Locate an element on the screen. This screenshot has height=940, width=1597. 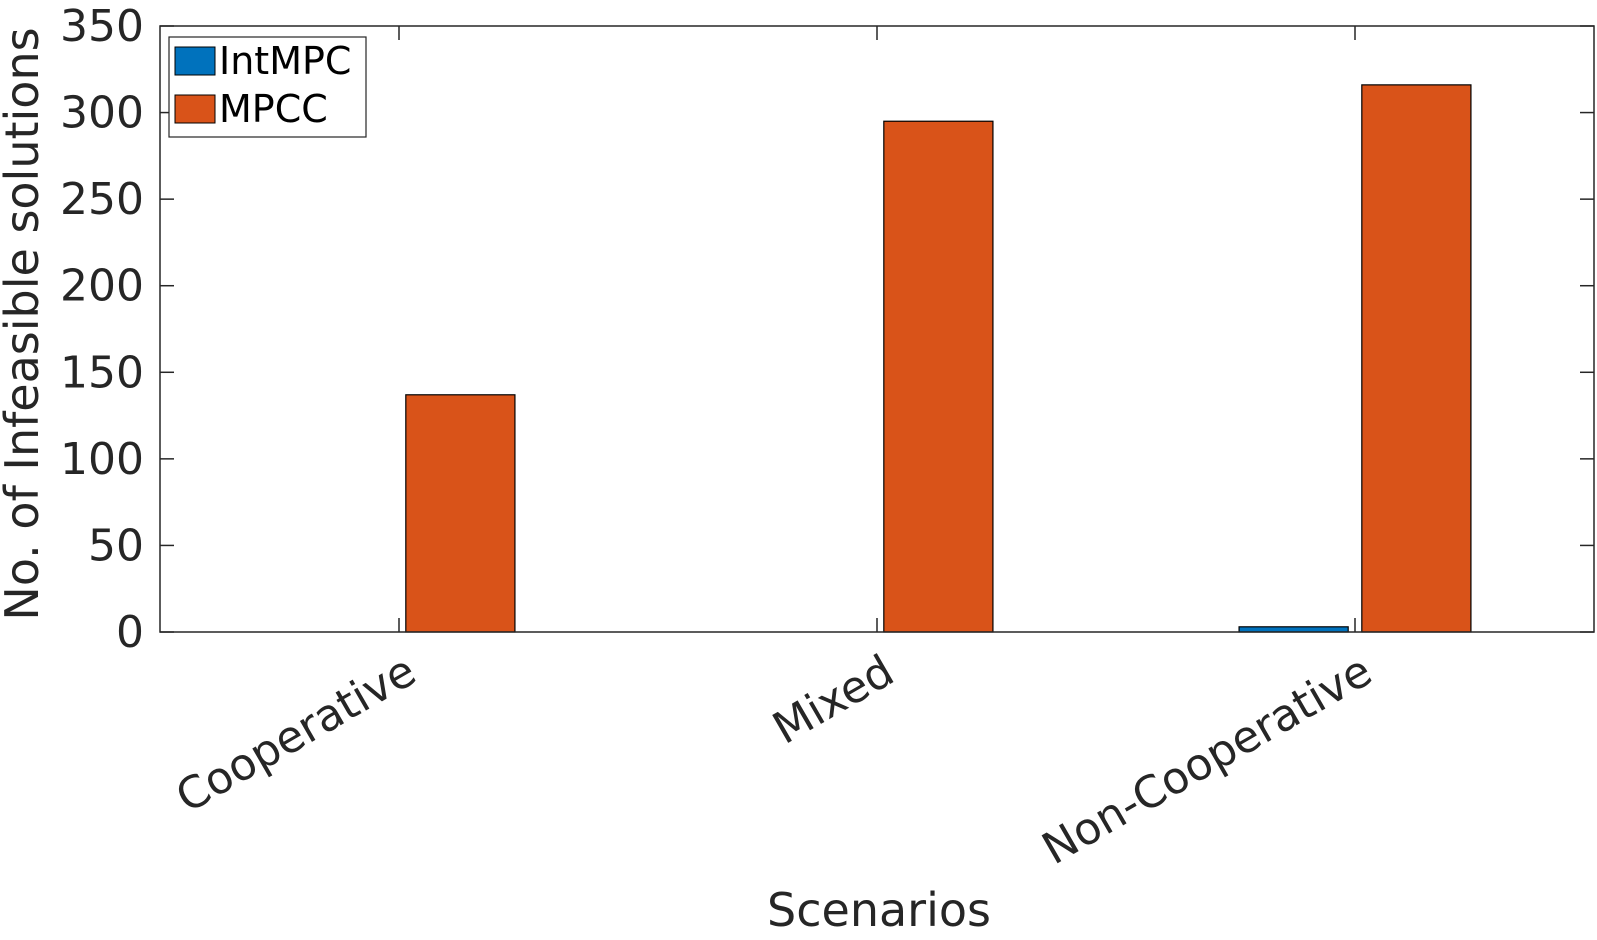
y-tick-label: 300 is located at coordinates (102, 113).